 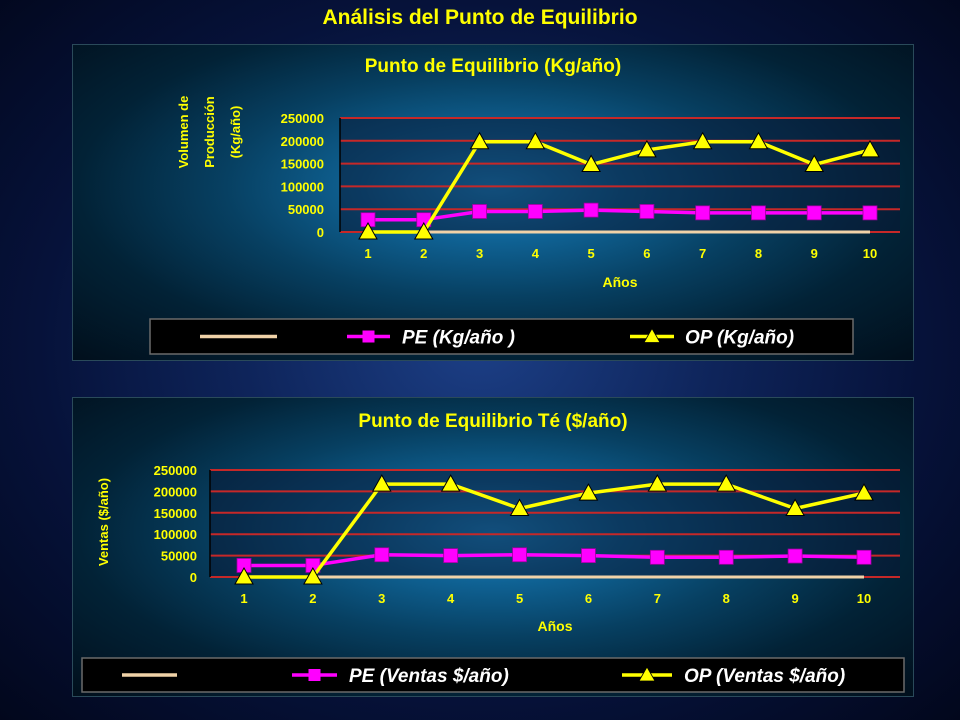 I want to click on chart-title: Punto de Equilibrio (Kg/año), so click(x=493, y=66).